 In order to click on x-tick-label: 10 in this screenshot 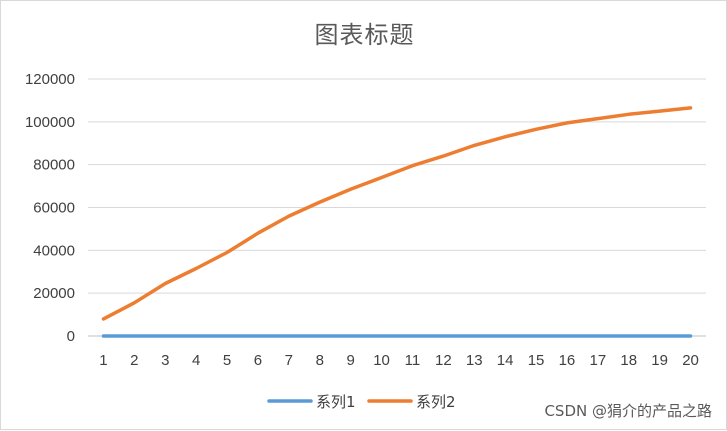, I will do `click(381, 360)`.